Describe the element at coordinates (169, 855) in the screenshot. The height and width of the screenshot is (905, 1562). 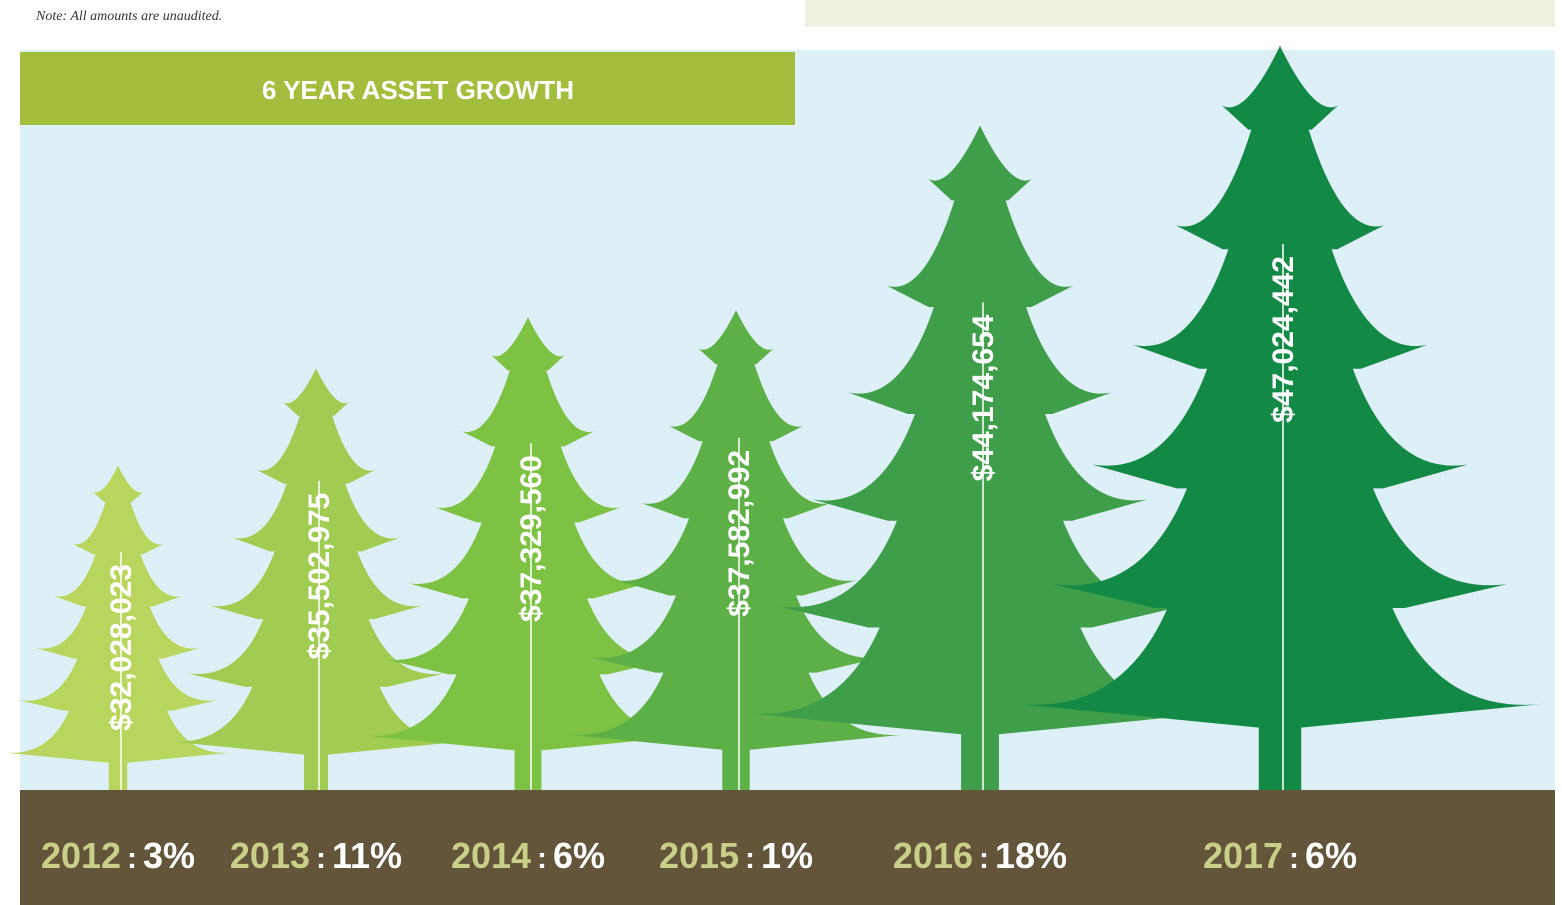
I see `growth-label: 3%` at that location.